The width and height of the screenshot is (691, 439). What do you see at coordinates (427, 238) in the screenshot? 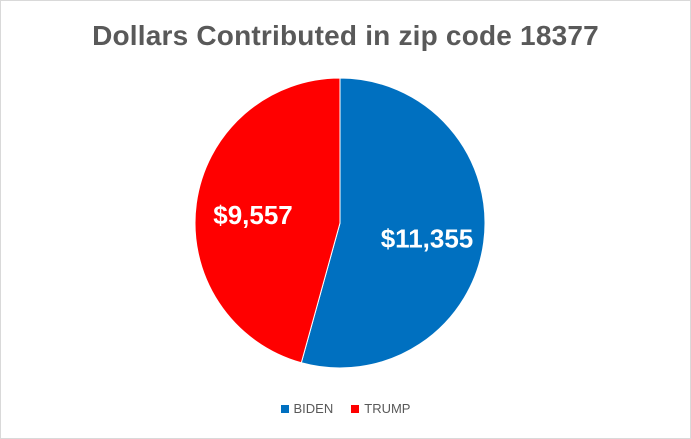
I see `data-label-biden: $11,355` at bounding box center [427, 238].